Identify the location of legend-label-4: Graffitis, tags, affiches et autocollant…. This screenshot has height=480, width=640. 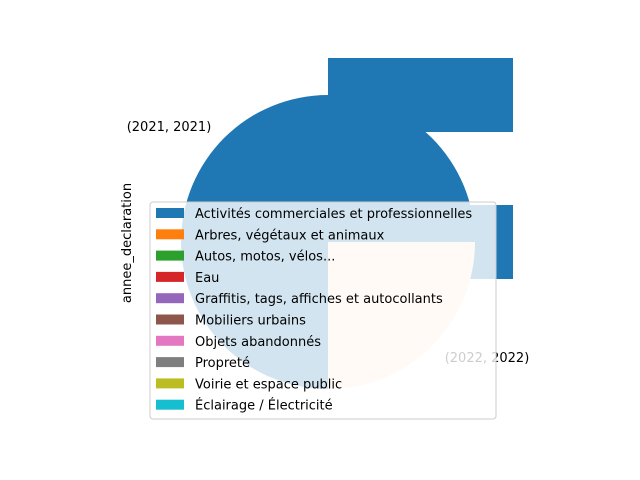
(319, 299).